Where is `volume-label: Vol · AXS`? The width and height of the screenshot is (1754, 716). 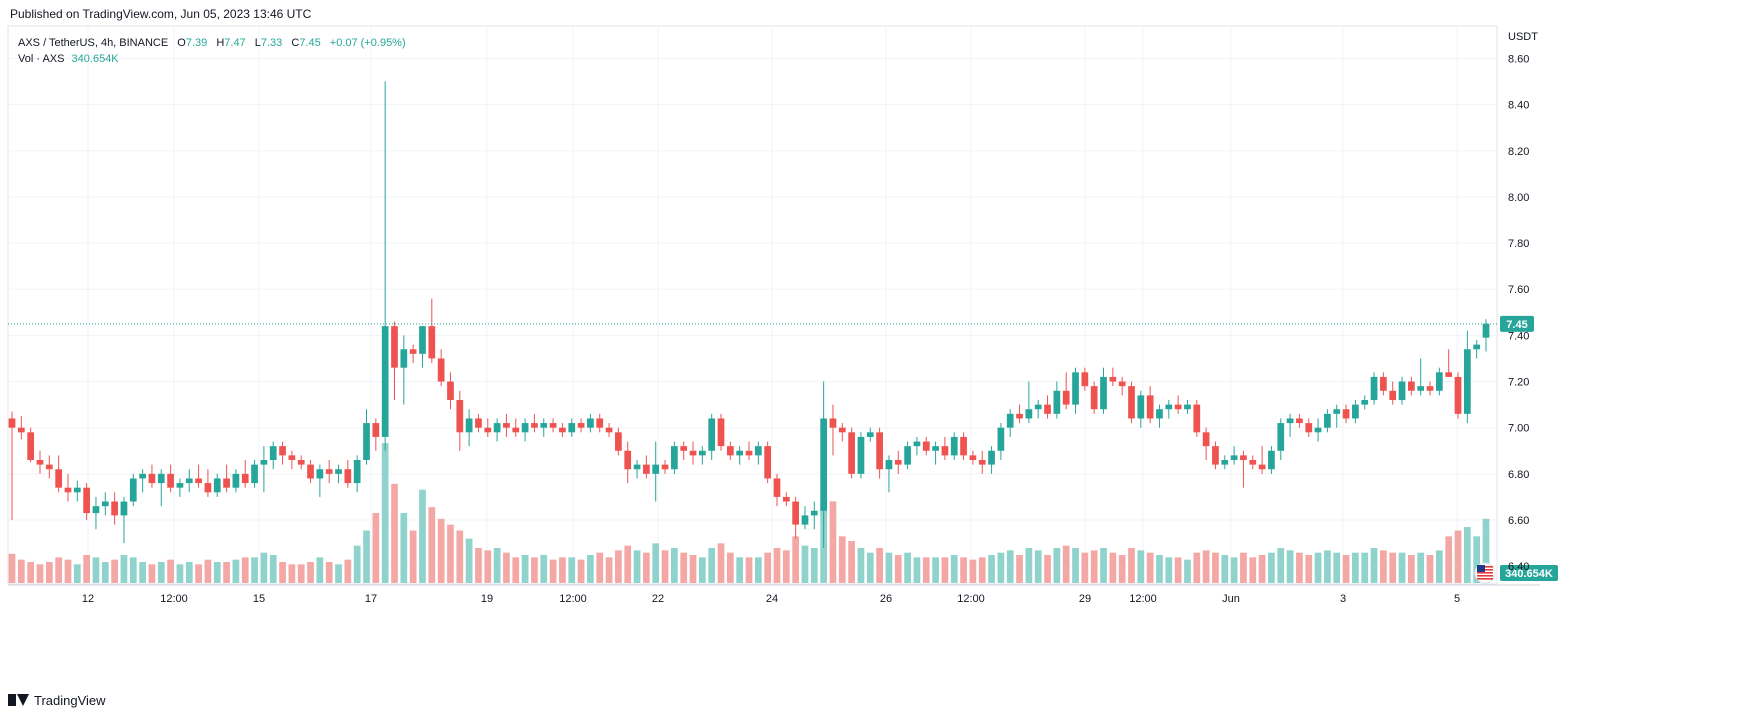 volume-label: Vol · AXS is located at coordinates (41, 59).